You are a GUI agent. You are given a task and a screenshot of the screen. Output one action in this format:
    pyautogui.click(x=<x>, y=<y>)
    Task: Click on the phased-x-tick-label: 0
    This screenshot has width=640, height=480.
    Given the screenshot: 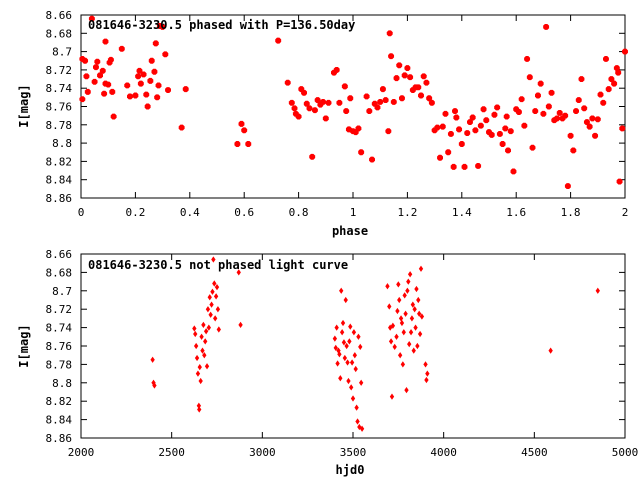 What is the action you would take?
    pyautogui.click(x=81, y=212)
    